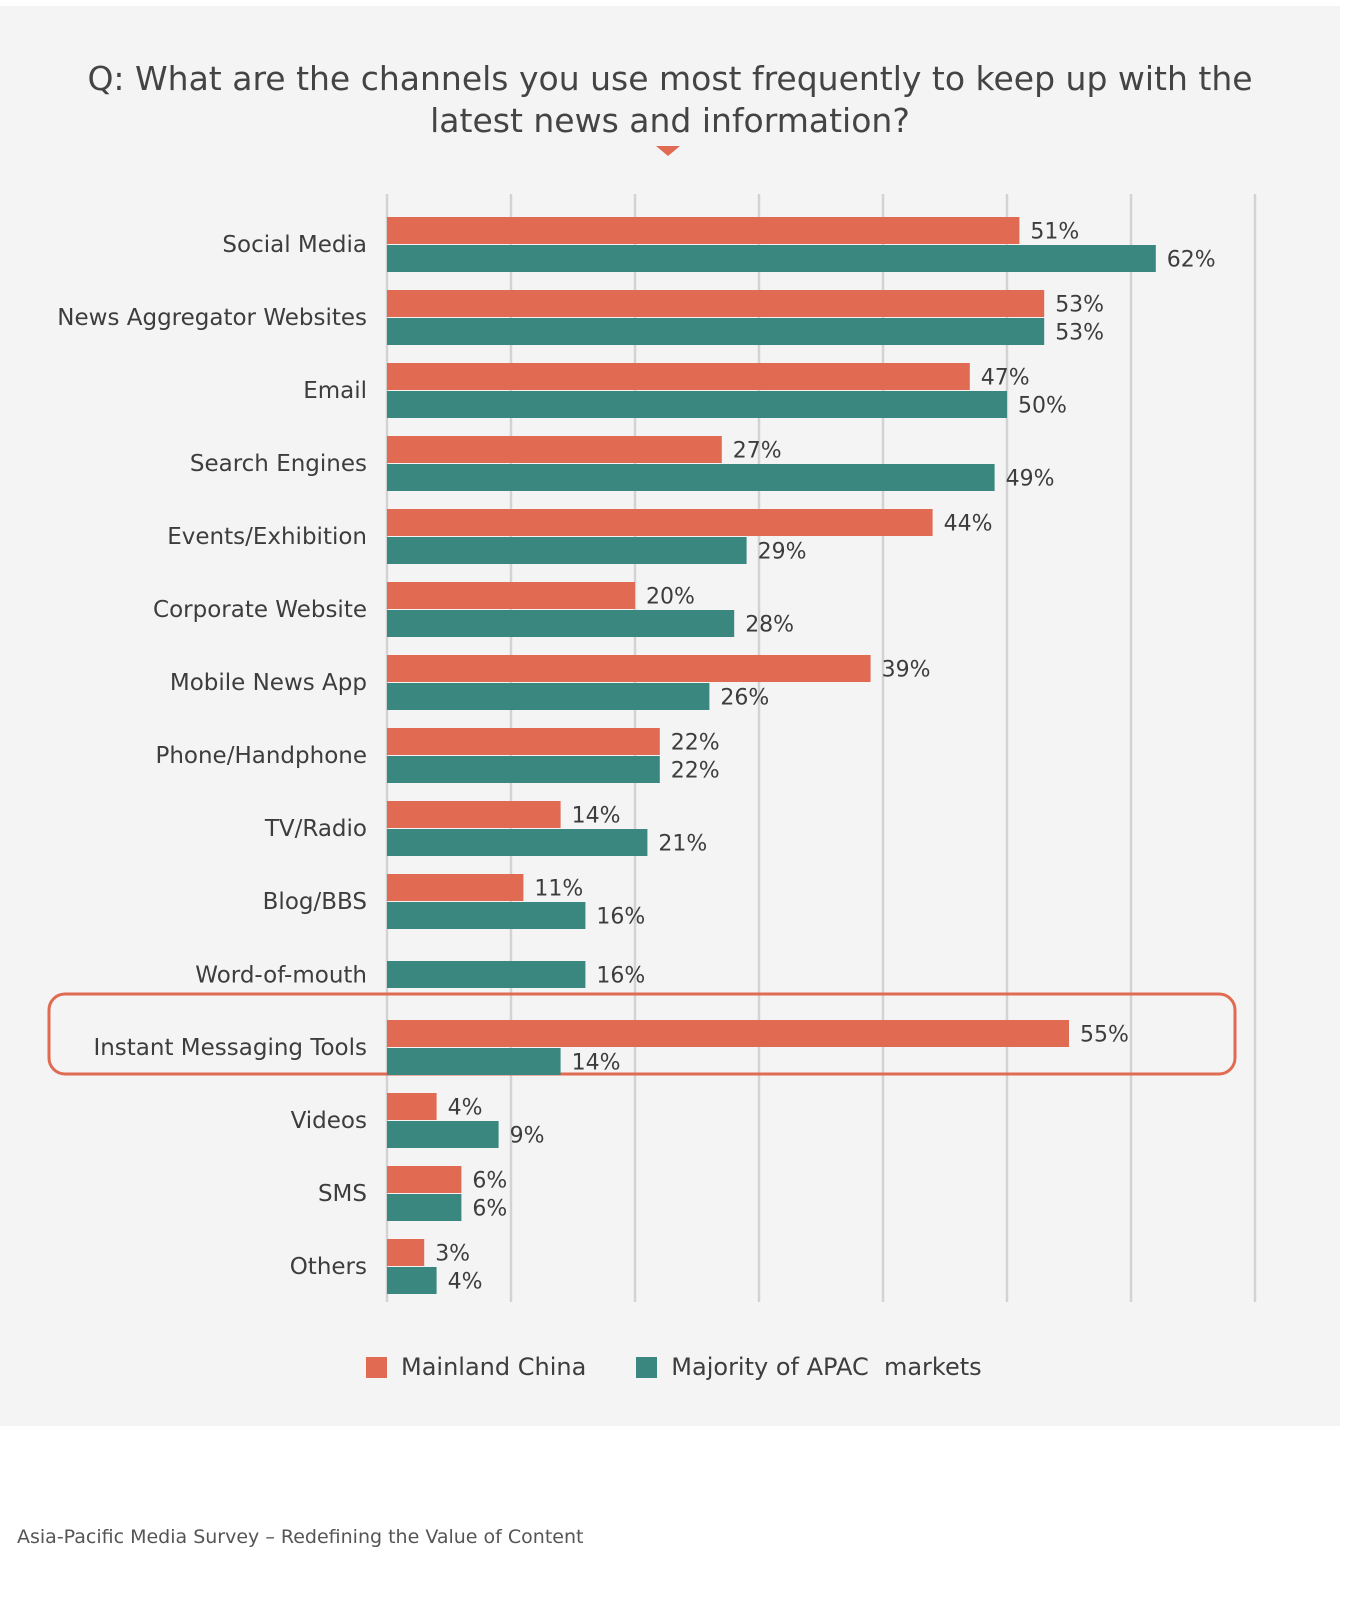 The image size is (1369, 1600). I want to click on category-label-events-exhibition: Events/Exhibition, so click(267, 537).